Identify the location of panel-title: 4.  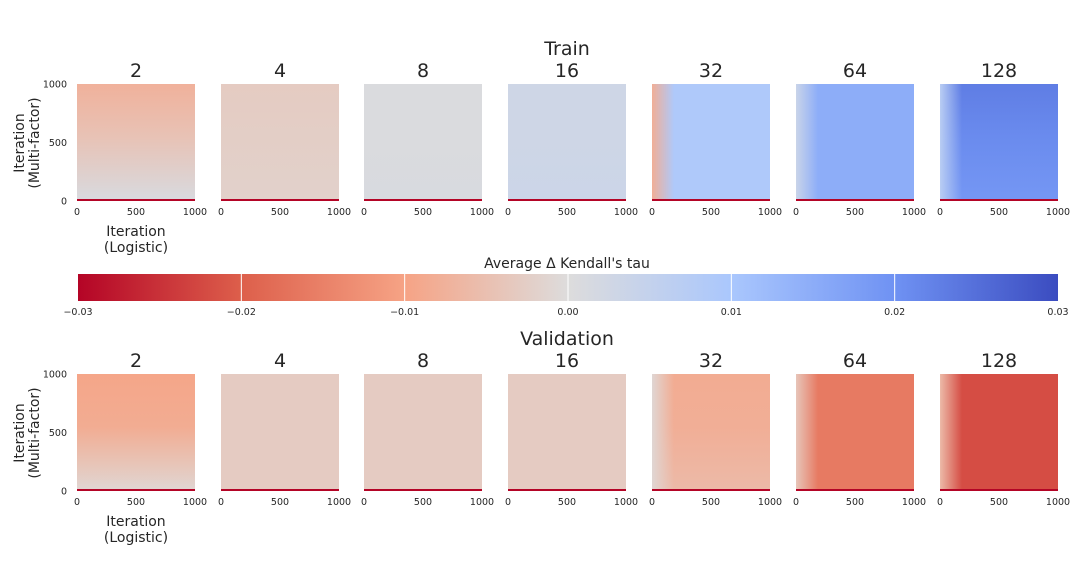
(280, 361).